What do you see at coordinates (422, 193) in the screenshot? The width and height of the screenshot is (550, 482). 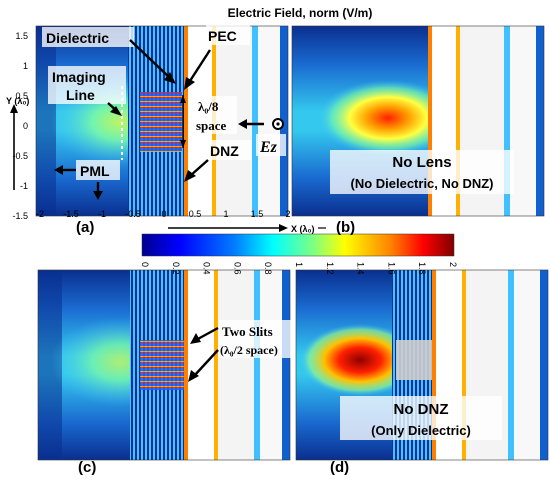 I see `panel-b-annotations: No Lens (No Dielectric, No DNZ) (b)` at bounding box center [422, 193].